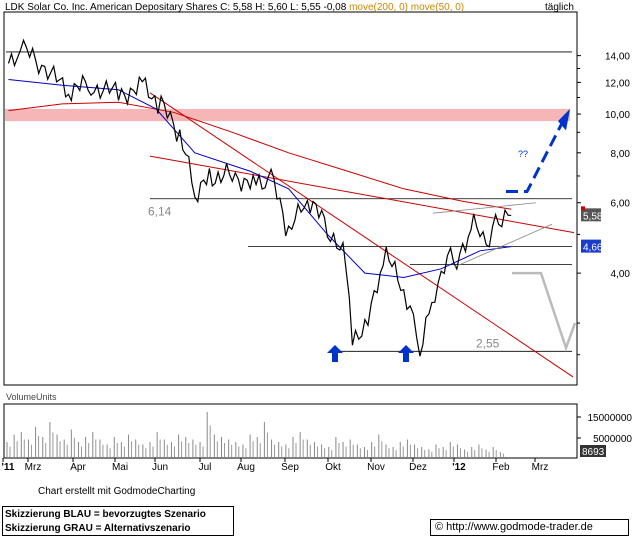  I want to click on current-price-marker, so click(583, 208).